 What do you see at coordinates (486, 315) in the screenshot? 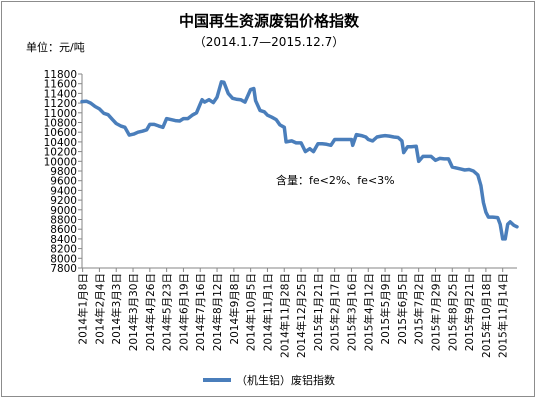
I see `x-tick-label: 2015年10月18日` at bounding box center [486, 315].